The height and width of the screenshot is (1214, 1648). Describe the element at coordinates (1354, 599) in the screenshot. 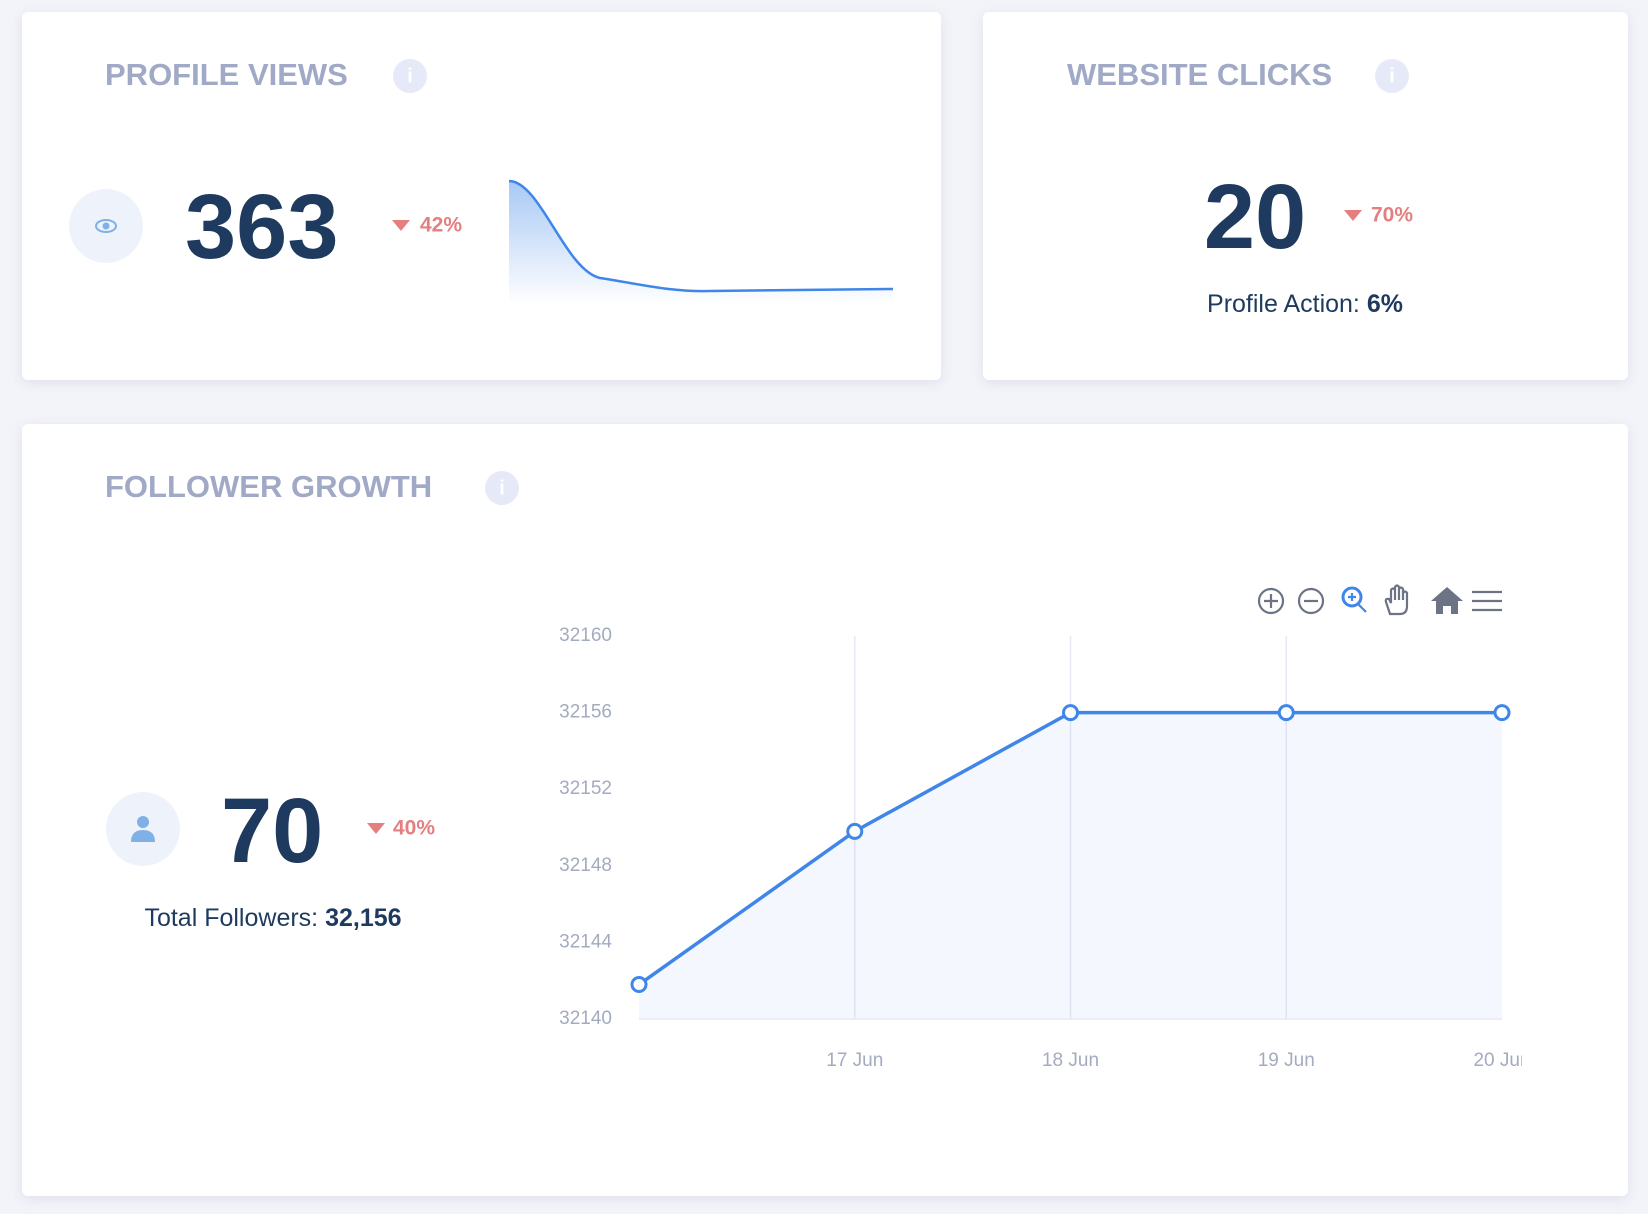

I see `selection-zoom-button` at that location.